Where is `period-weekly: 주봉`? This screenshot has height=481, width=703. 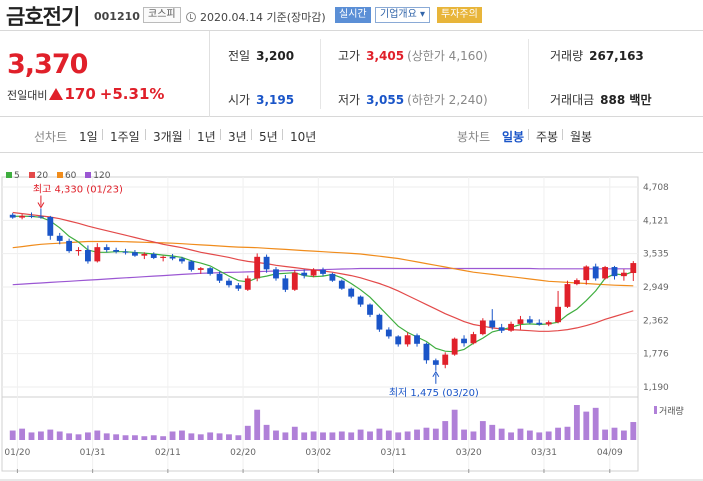 period-weekly: 주봉 is located at coordinates (547, 137).